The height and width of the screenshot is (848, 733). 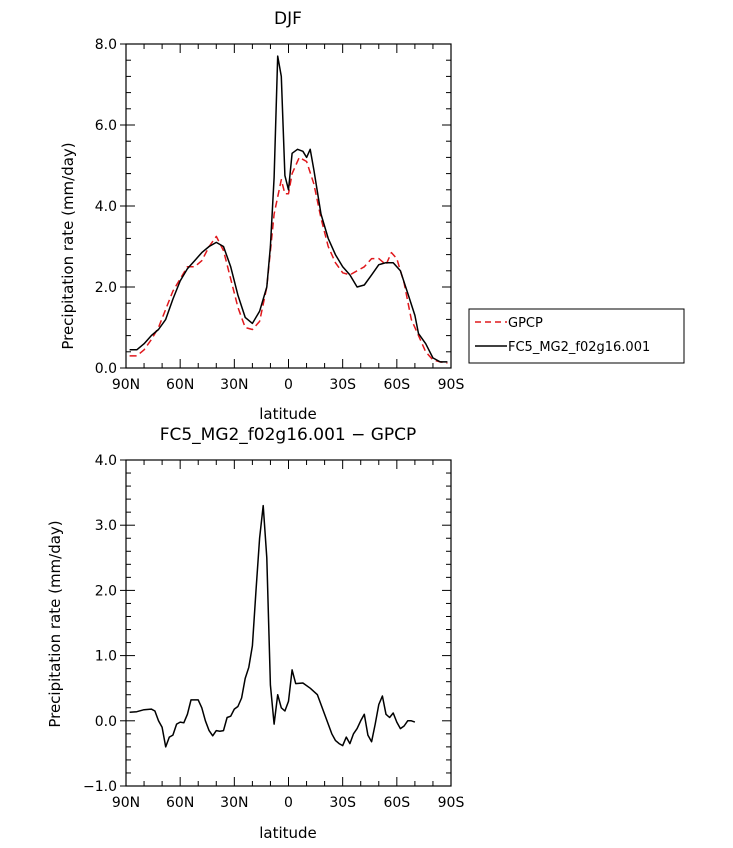 I want to click on y-tick-label: 1.0, so click(x=106, y=657).